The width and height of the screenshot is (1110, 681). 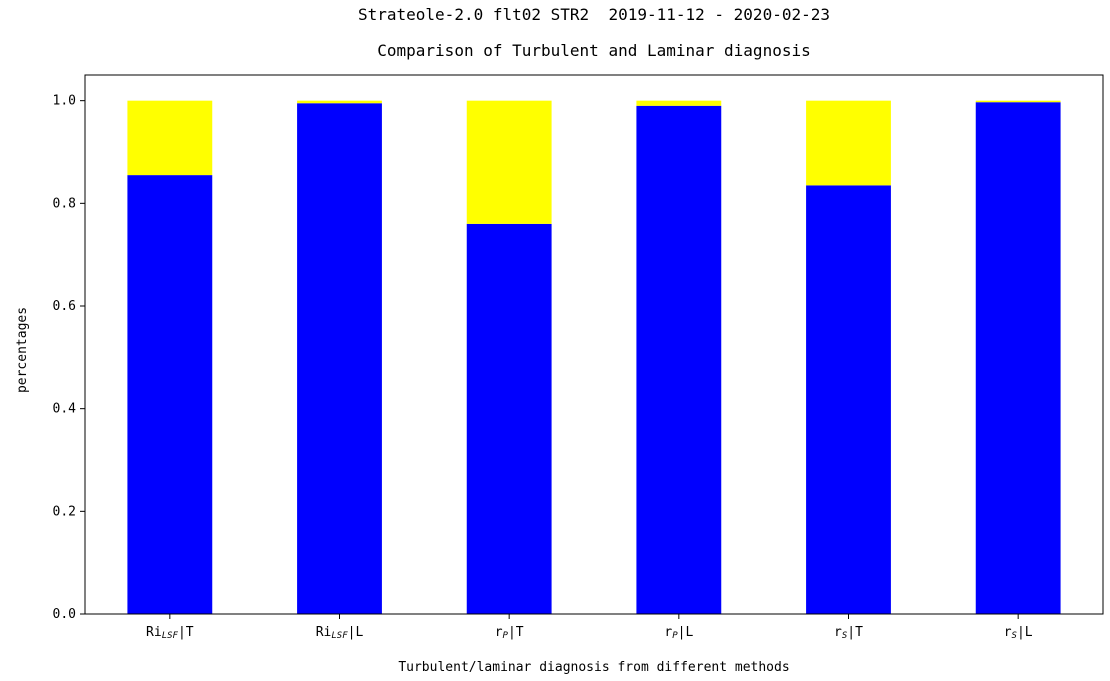 I want to click on y-axis-label: percentages, so click(x=22, y=350).